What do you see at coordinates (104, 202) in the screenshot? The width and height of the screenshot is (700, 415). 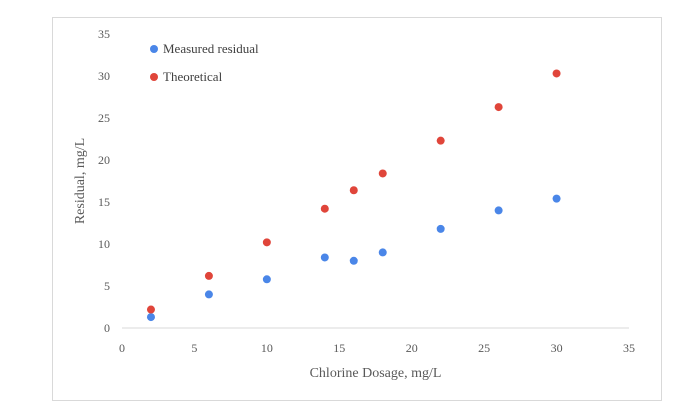 I see `y-tick-label: 15` at bounding box center [104, 202].